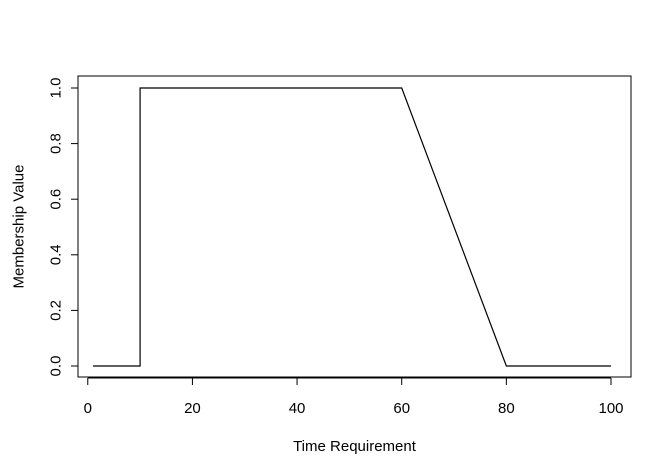  What do you see at coordinates (506, 408) in the screenshot?
I see `x-tick-label: 80` at bounding box center [506, 408].